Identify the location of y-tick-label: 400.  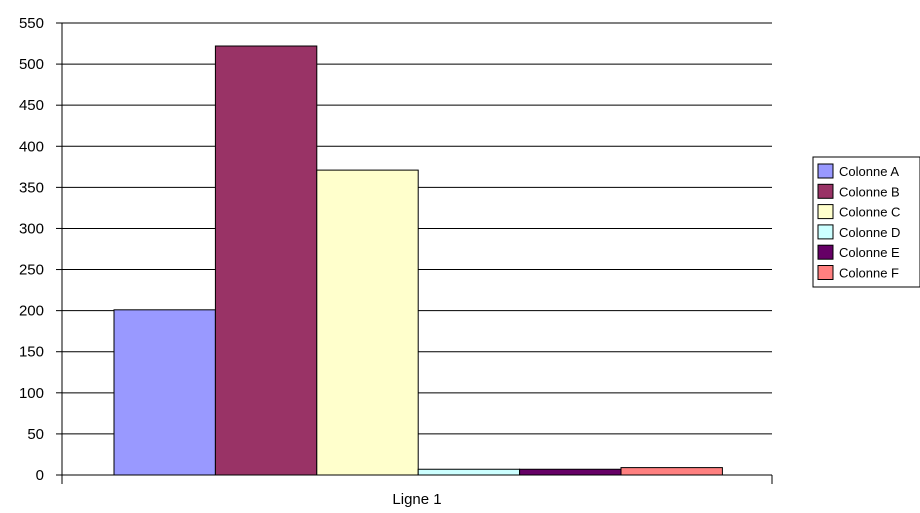
(31, 146).